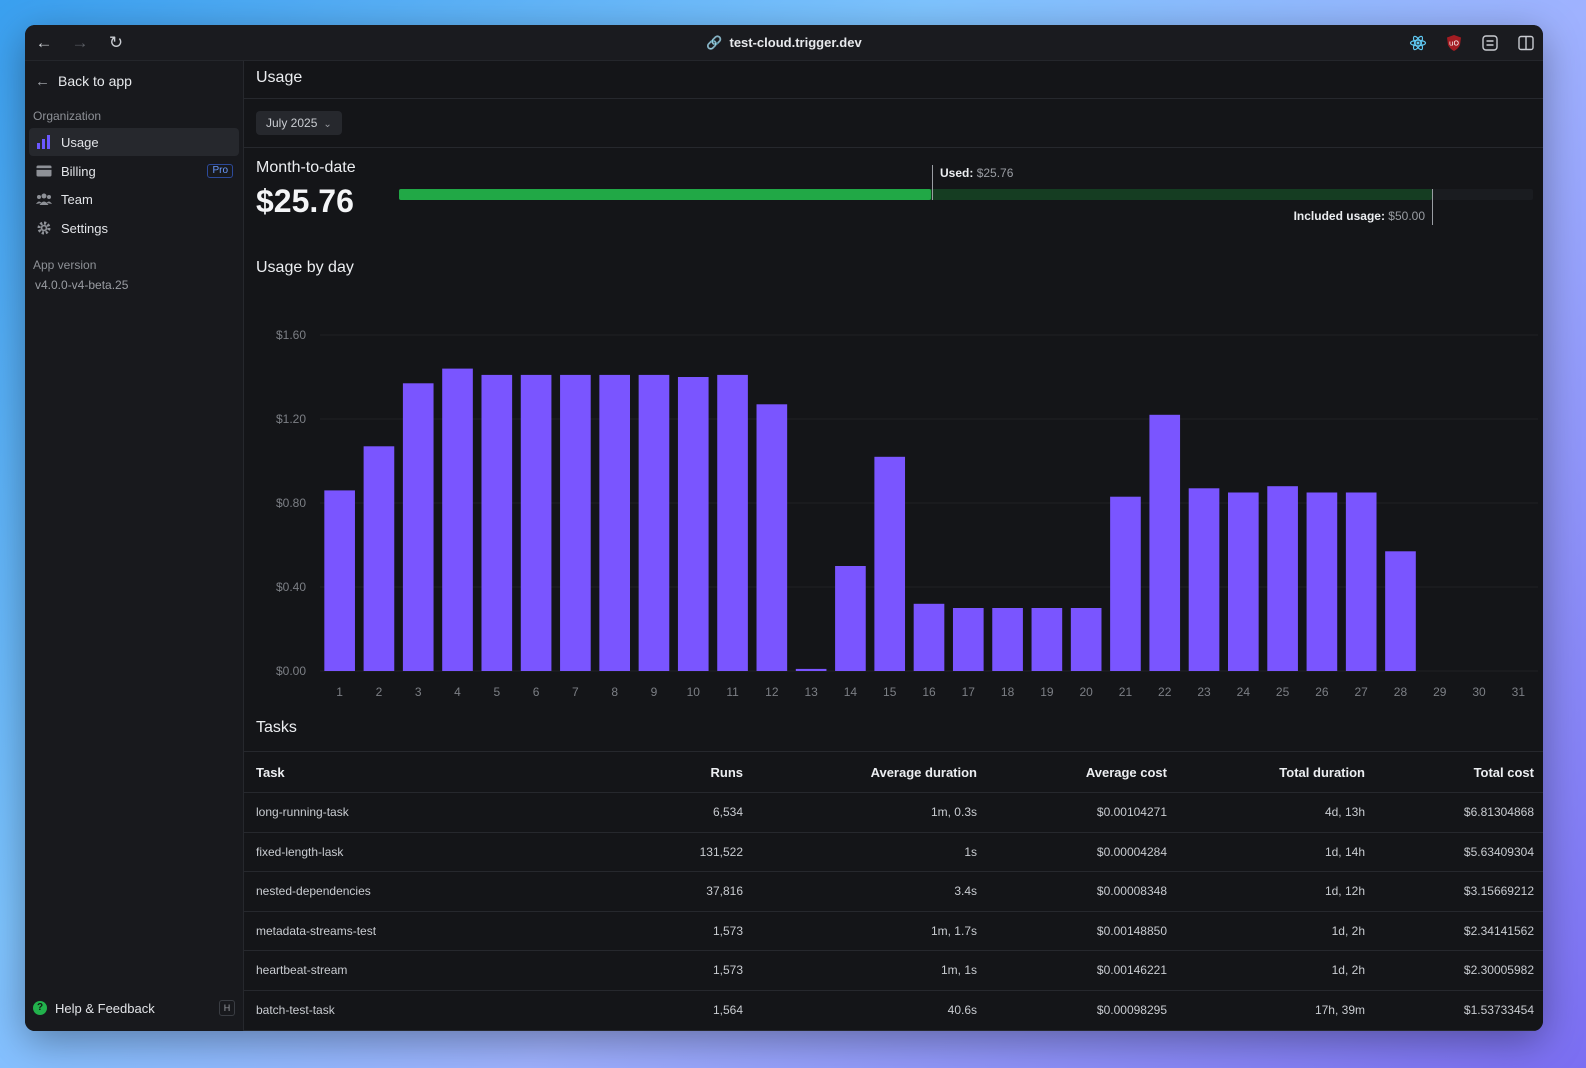  I want to click on app-version-label: App version, so click(65, 265).